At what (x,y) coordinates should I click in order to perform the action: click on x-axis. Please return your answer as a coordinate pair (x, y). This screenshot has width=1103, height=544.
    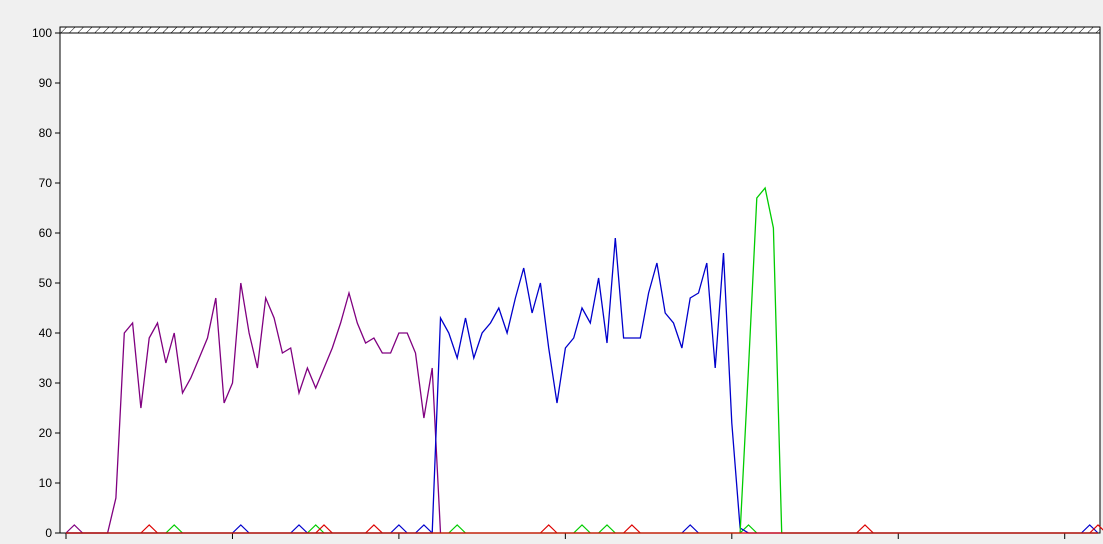
    Looking at the image, I should click on (565, 536).